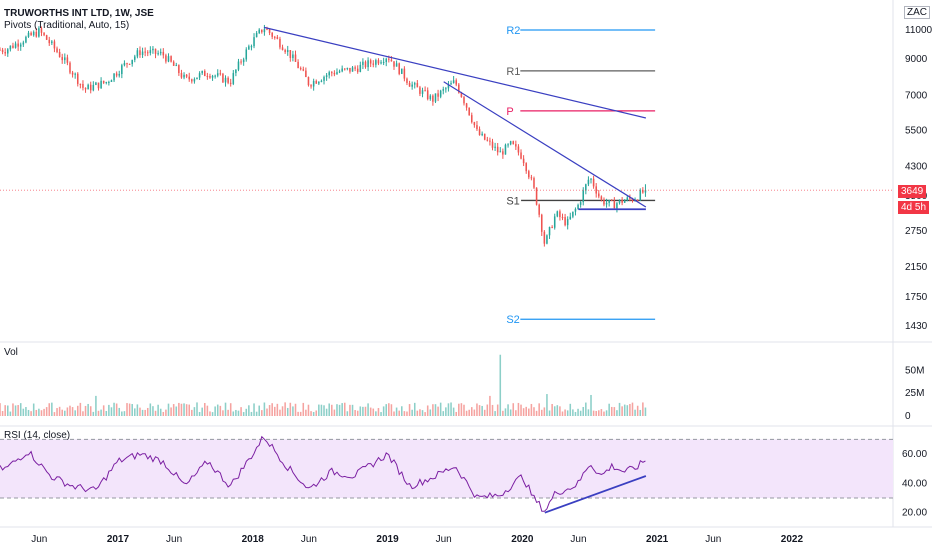 The width and height of the screenshot is (932, 555). Describe the element at coordinates (916, 267) in the screenshot. I see `price-tick-label: 2150` at that location.